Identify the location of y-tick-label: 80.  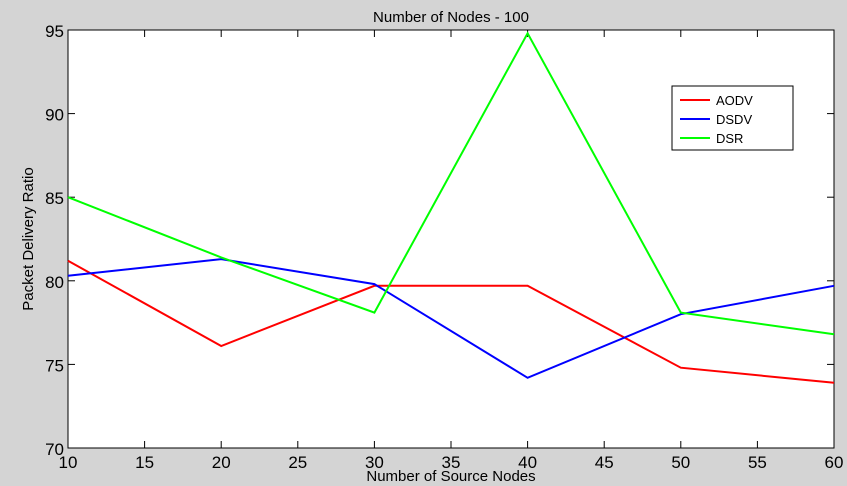
(54, 282).